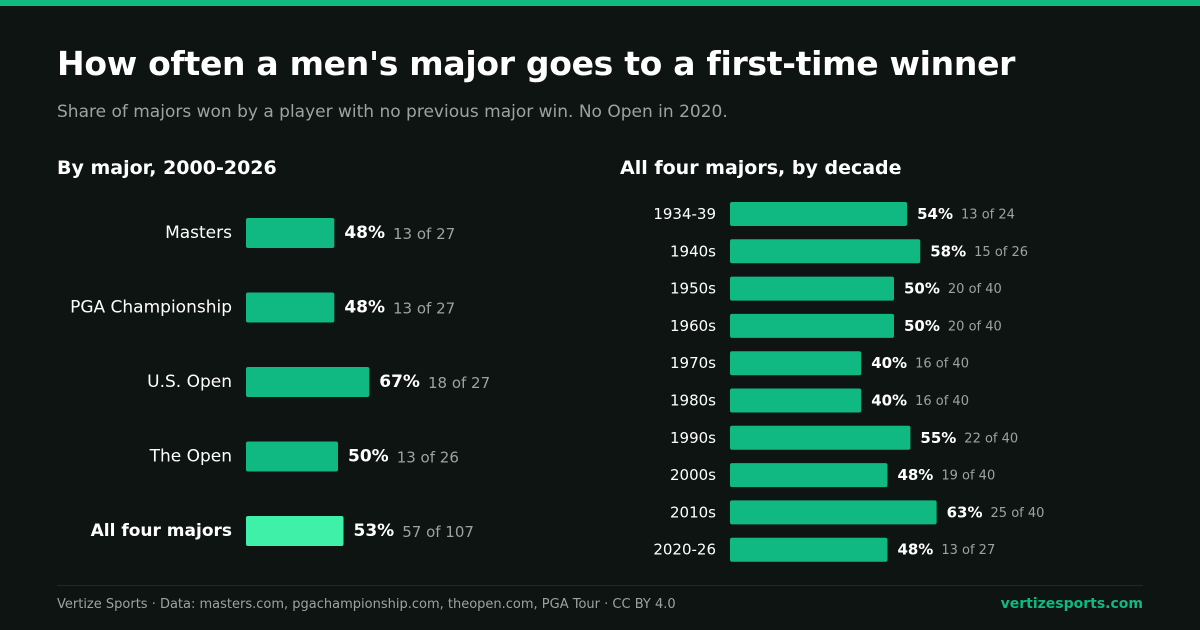 The height and width of the screenshot is (630, 1200). I want to click on category-label: 2000s, so click(693, 475).